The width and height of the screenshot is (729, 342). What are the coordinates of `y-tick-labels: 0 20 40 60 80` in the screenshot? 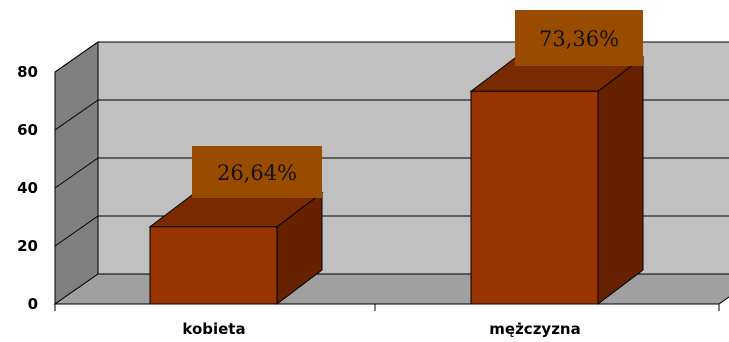 It's located at (27, 188).